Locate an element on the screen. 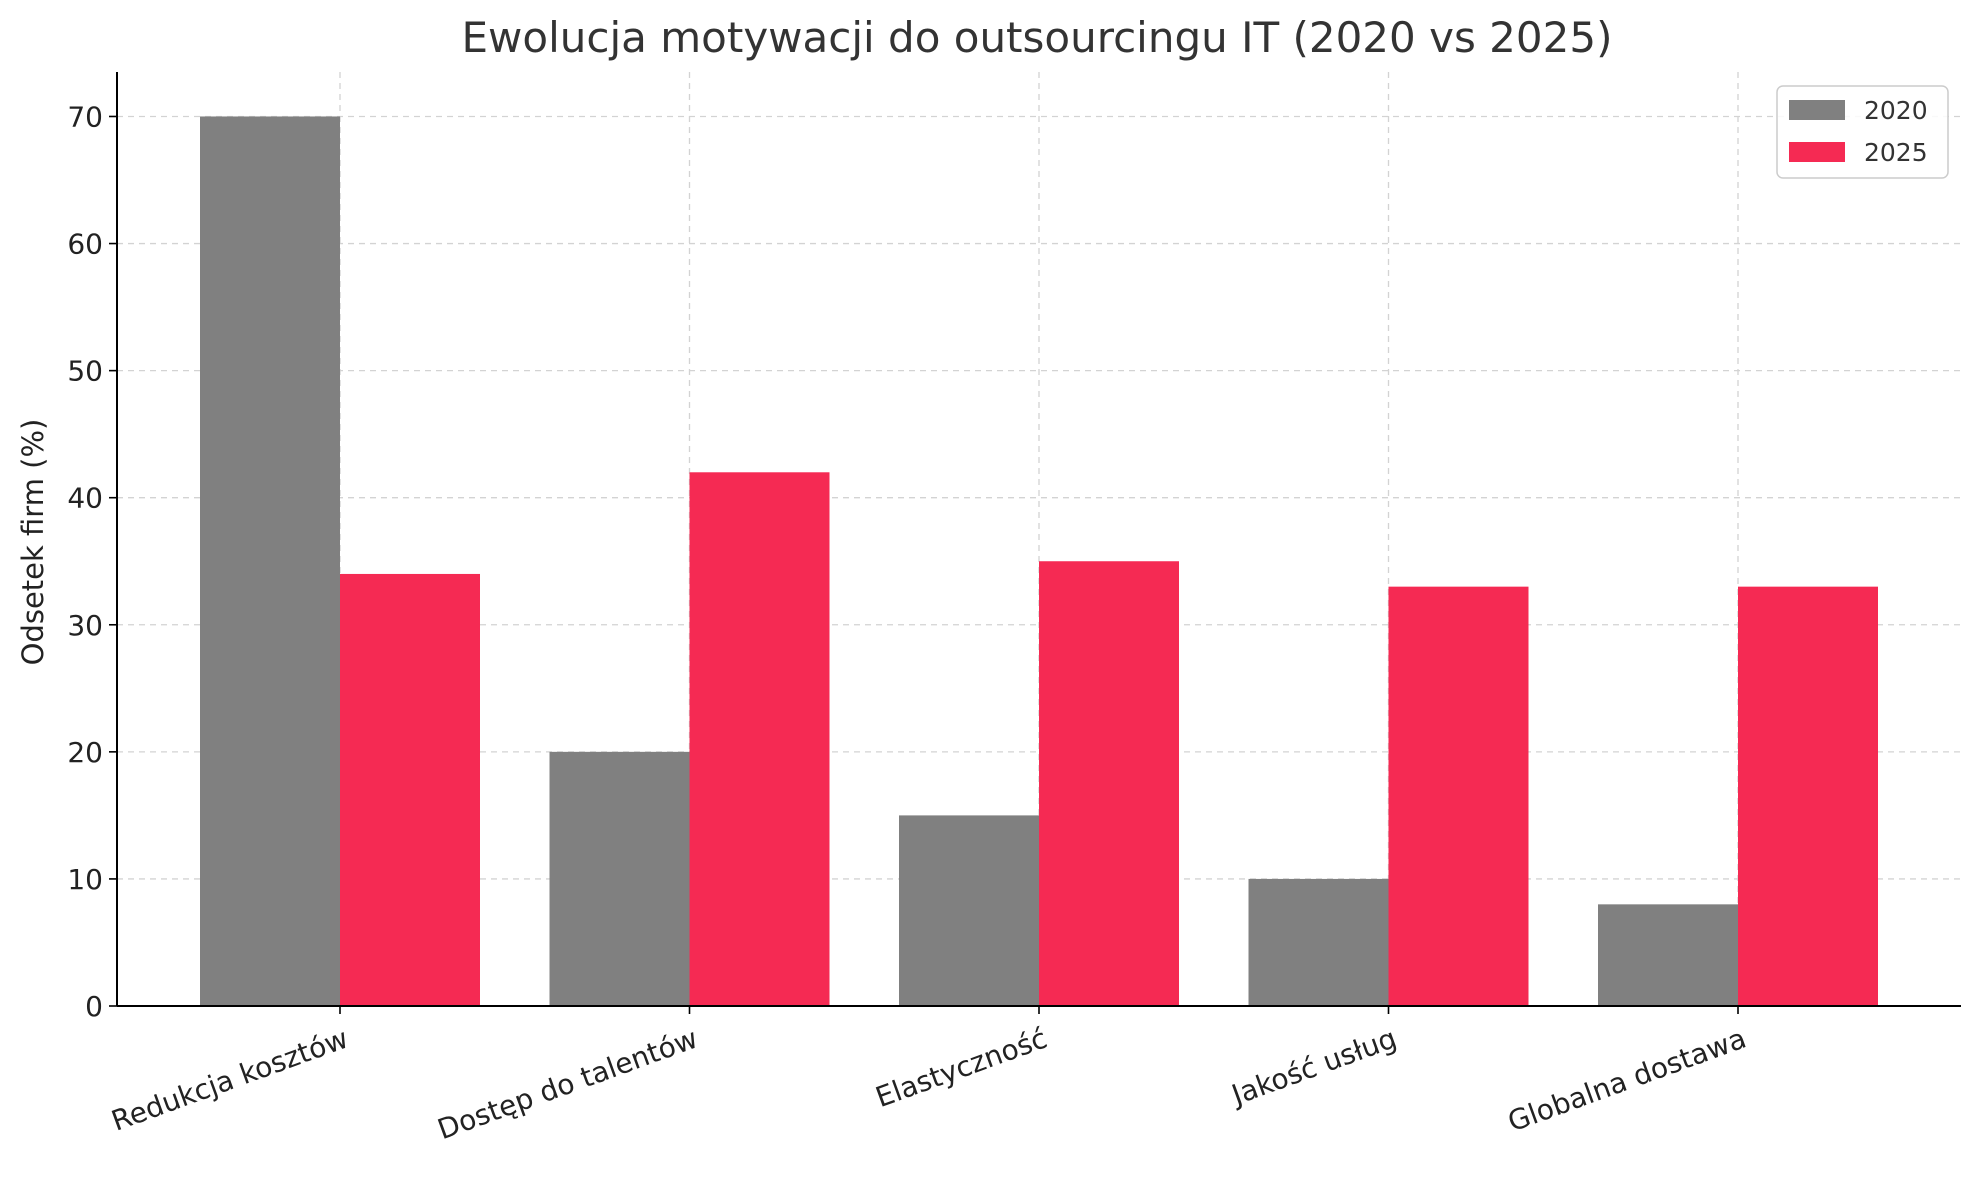 Image resolution: width=1979 pixels, height=1180 pixels. y-tick-label: 50 is located at coordinates (85, 371).